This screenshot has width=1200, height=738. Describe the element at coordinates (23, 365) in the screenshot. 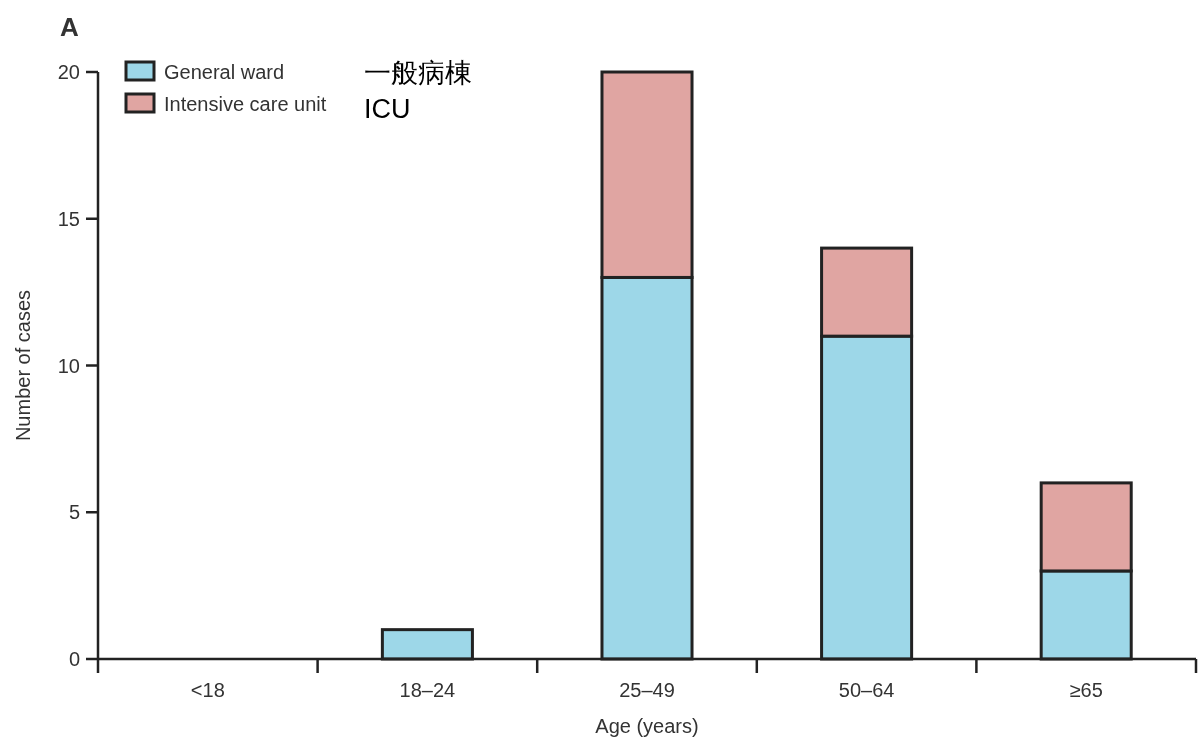

I see `y-axis-title: Number of cases` at that location.